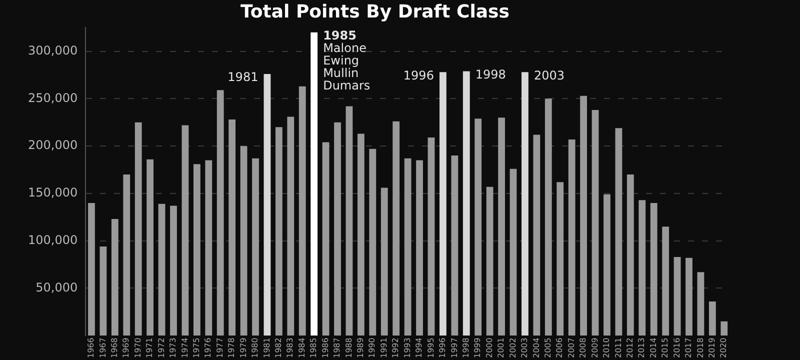  What do you see at coordinates (313, 348) in the screenshot?
I see `x-tick-label: 1985` at bounding box center [313, 348].